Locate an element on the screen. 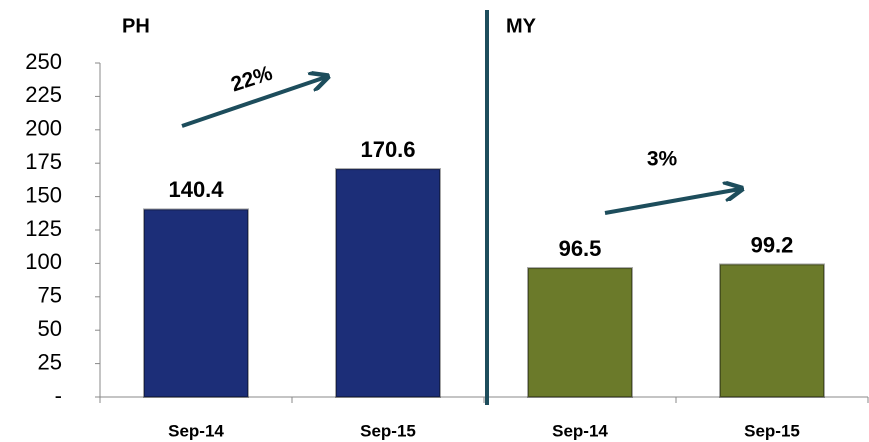 This screenshot has height=442, width=869. y-tick-label: 225 is located at coordinates (43, 94).